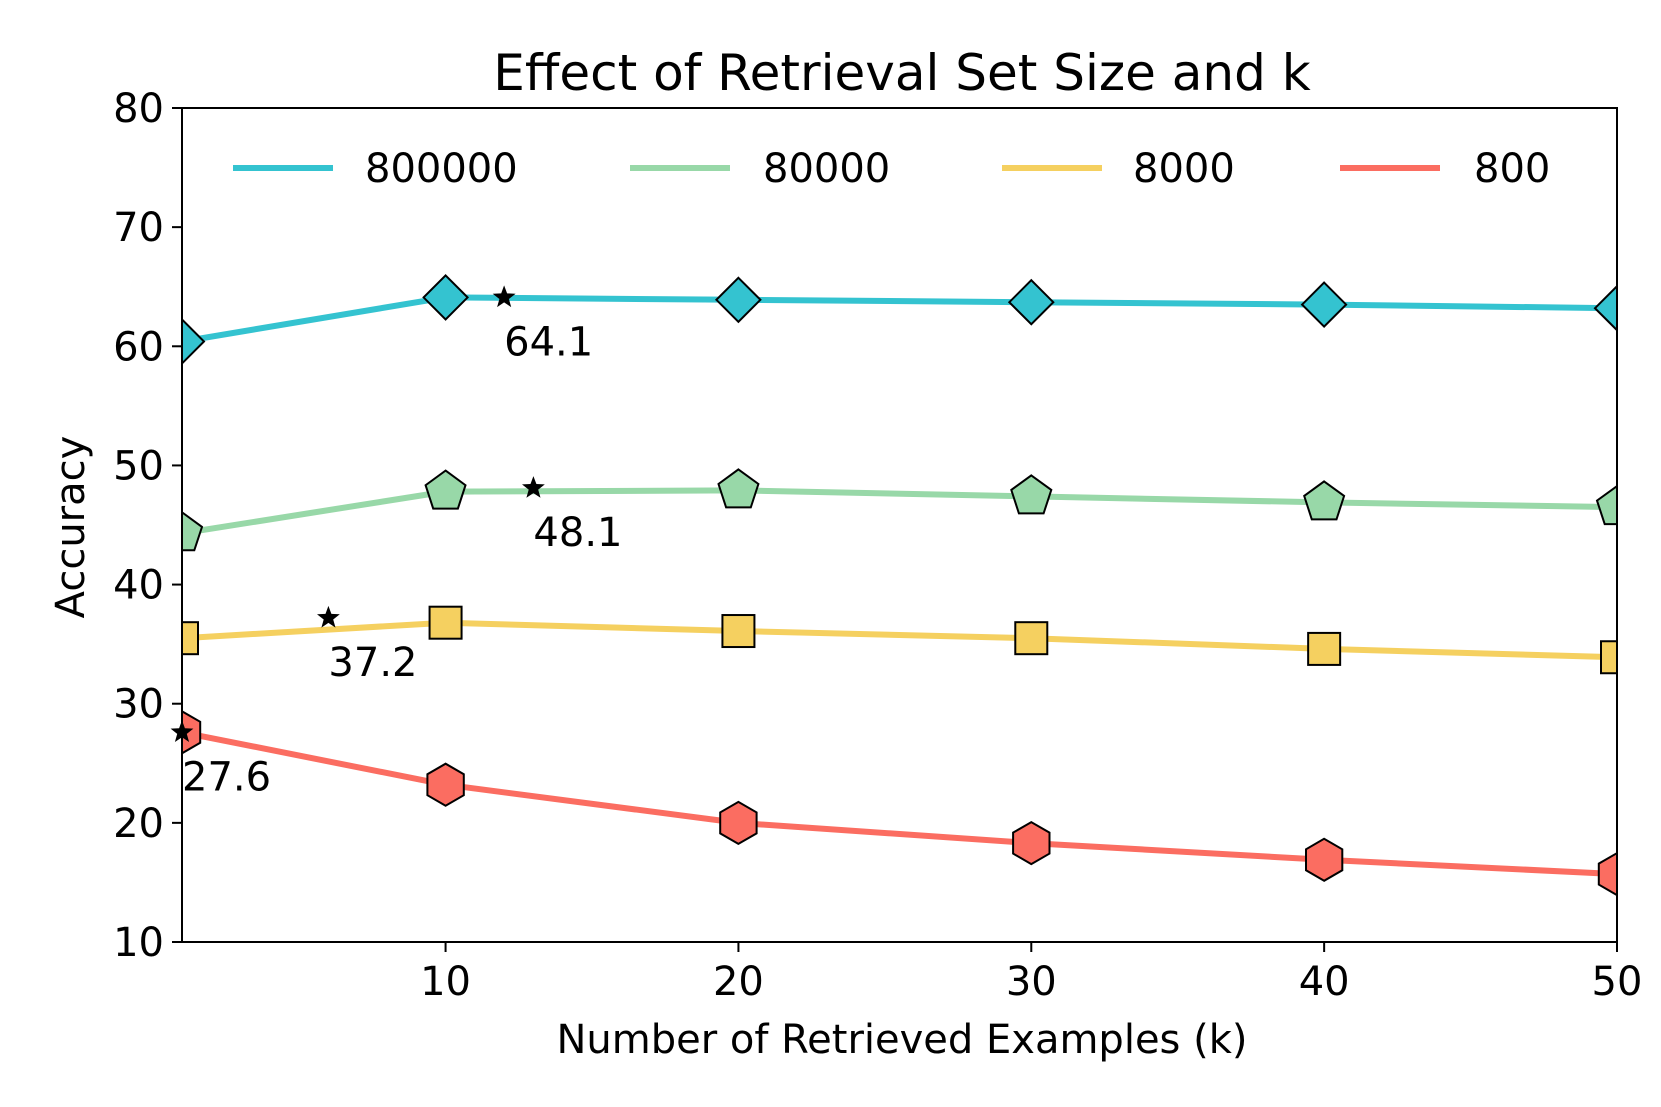 The image size is (1661, 1107). What do you see at coordinates (372, 663) in the screenshot?
I see `annotation-label: 37.2` at bounding box center [372, 663].